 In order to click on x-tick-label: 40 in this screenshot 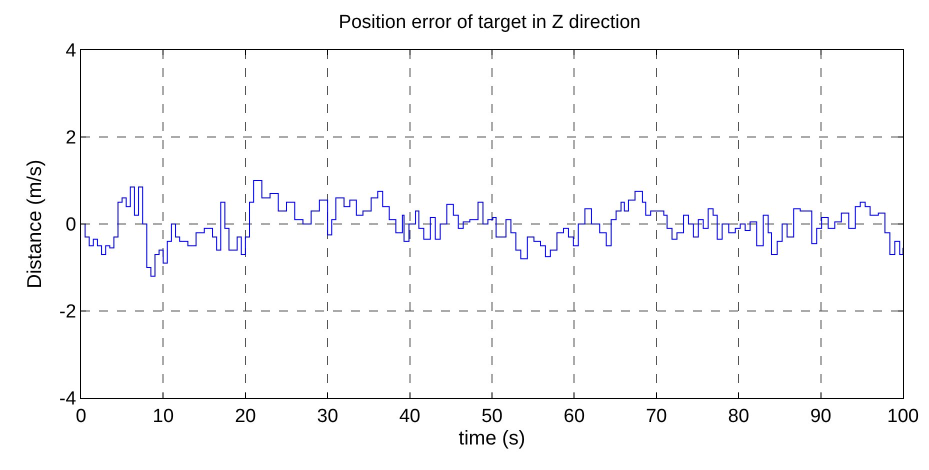, I will do `click(409, 416)`.